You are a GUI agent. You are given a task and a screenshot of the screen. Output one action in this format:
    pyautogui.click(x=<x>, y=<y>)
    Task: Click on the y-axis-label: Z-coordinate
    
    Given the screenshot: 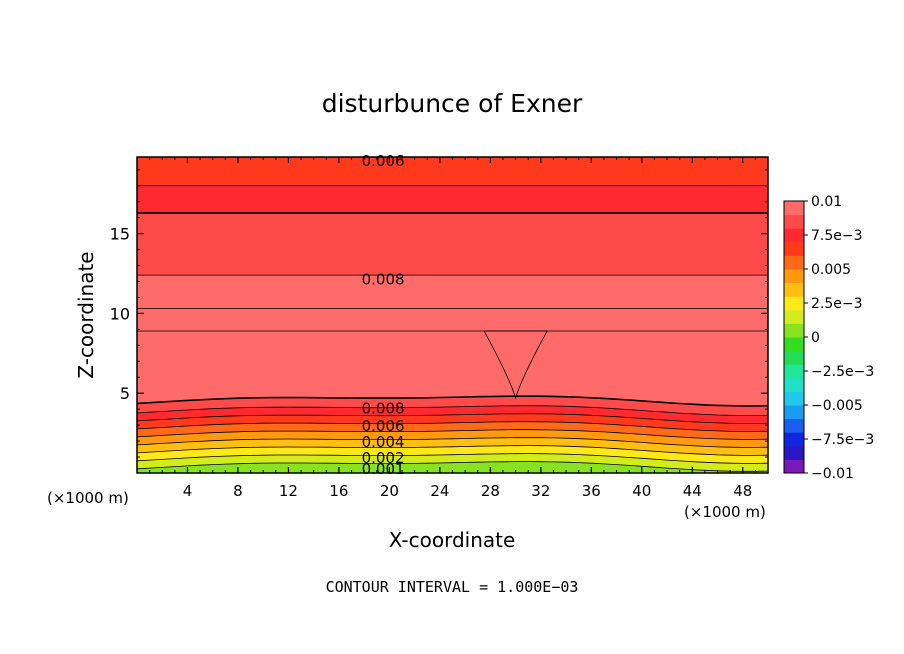 What is the action you would take?
    pyautogui.click(x=86, y=314)
    